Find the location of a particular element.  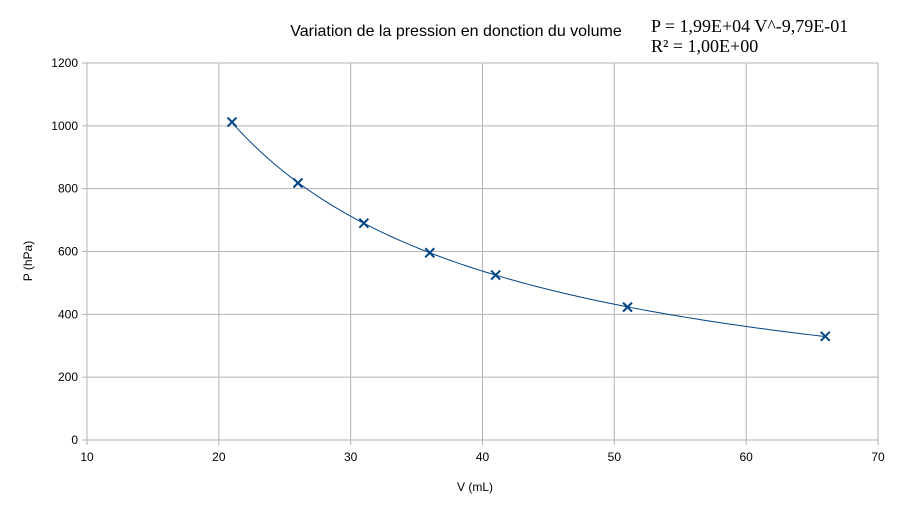

x-tick-label: 70 is located at coordinates (878, 457).